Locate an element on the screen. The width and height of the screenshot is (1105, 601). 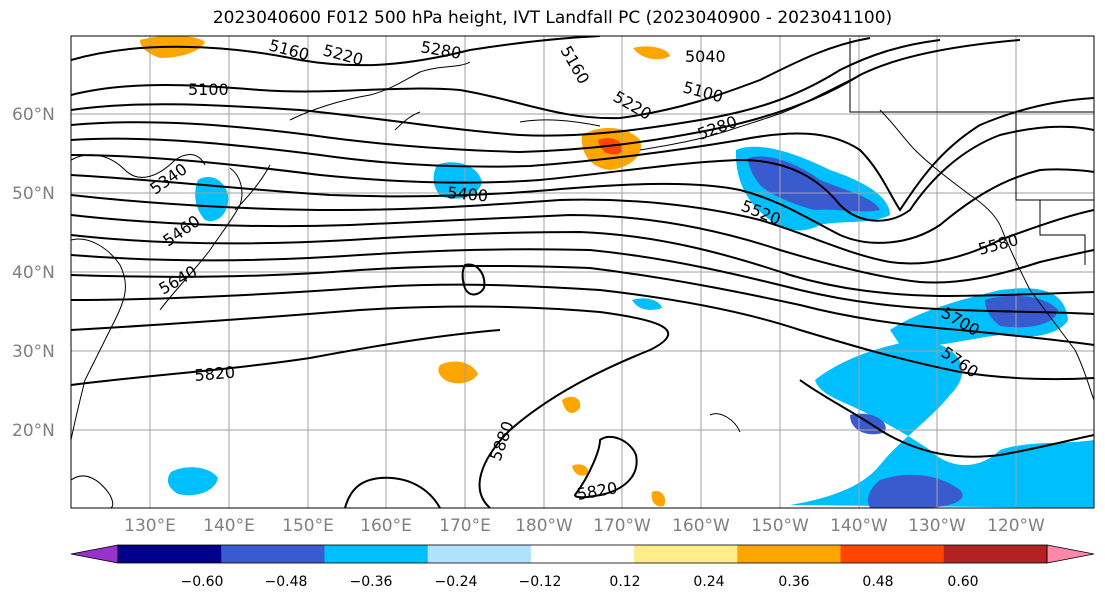
colorbar-tick-label: 0.24 is located at coordinates (708, 582).